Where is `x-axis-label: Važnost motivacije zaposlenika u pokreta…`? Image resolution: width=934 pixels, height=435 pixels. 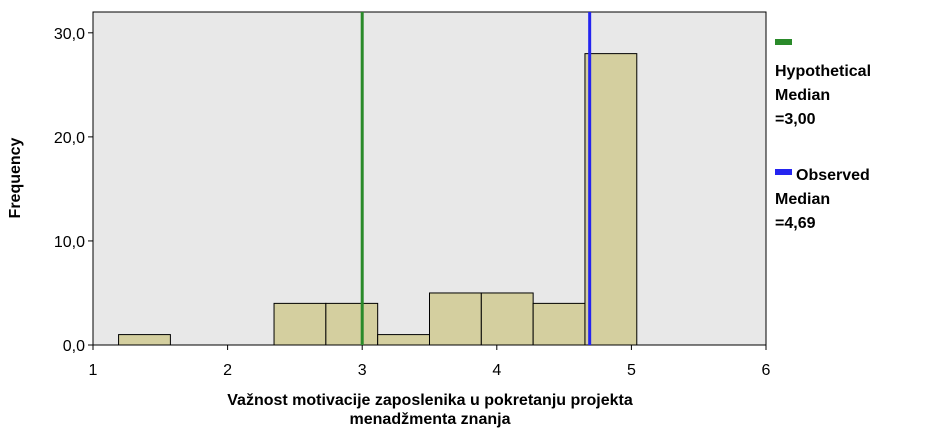 x-axis-label: Važnost motivacije zaposlenika u pokreta… is located at coordinates (430, 400).